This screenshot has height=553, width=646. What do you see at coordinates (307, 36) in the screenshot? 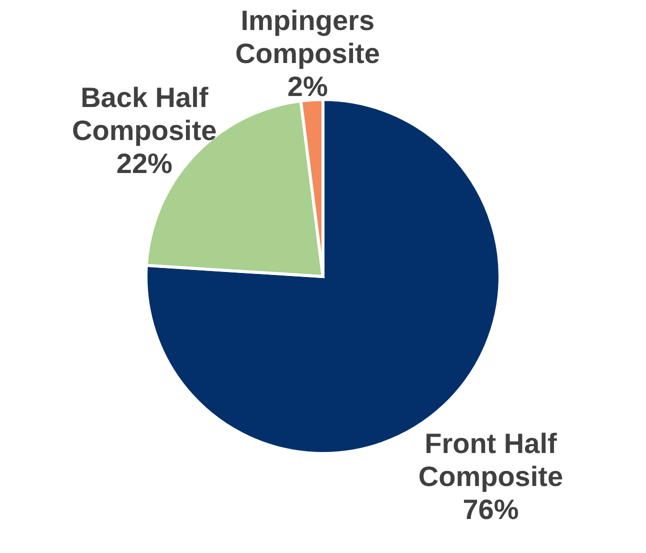
I see `slice-label: Impingers Composite` at bounding box center [307, 36].